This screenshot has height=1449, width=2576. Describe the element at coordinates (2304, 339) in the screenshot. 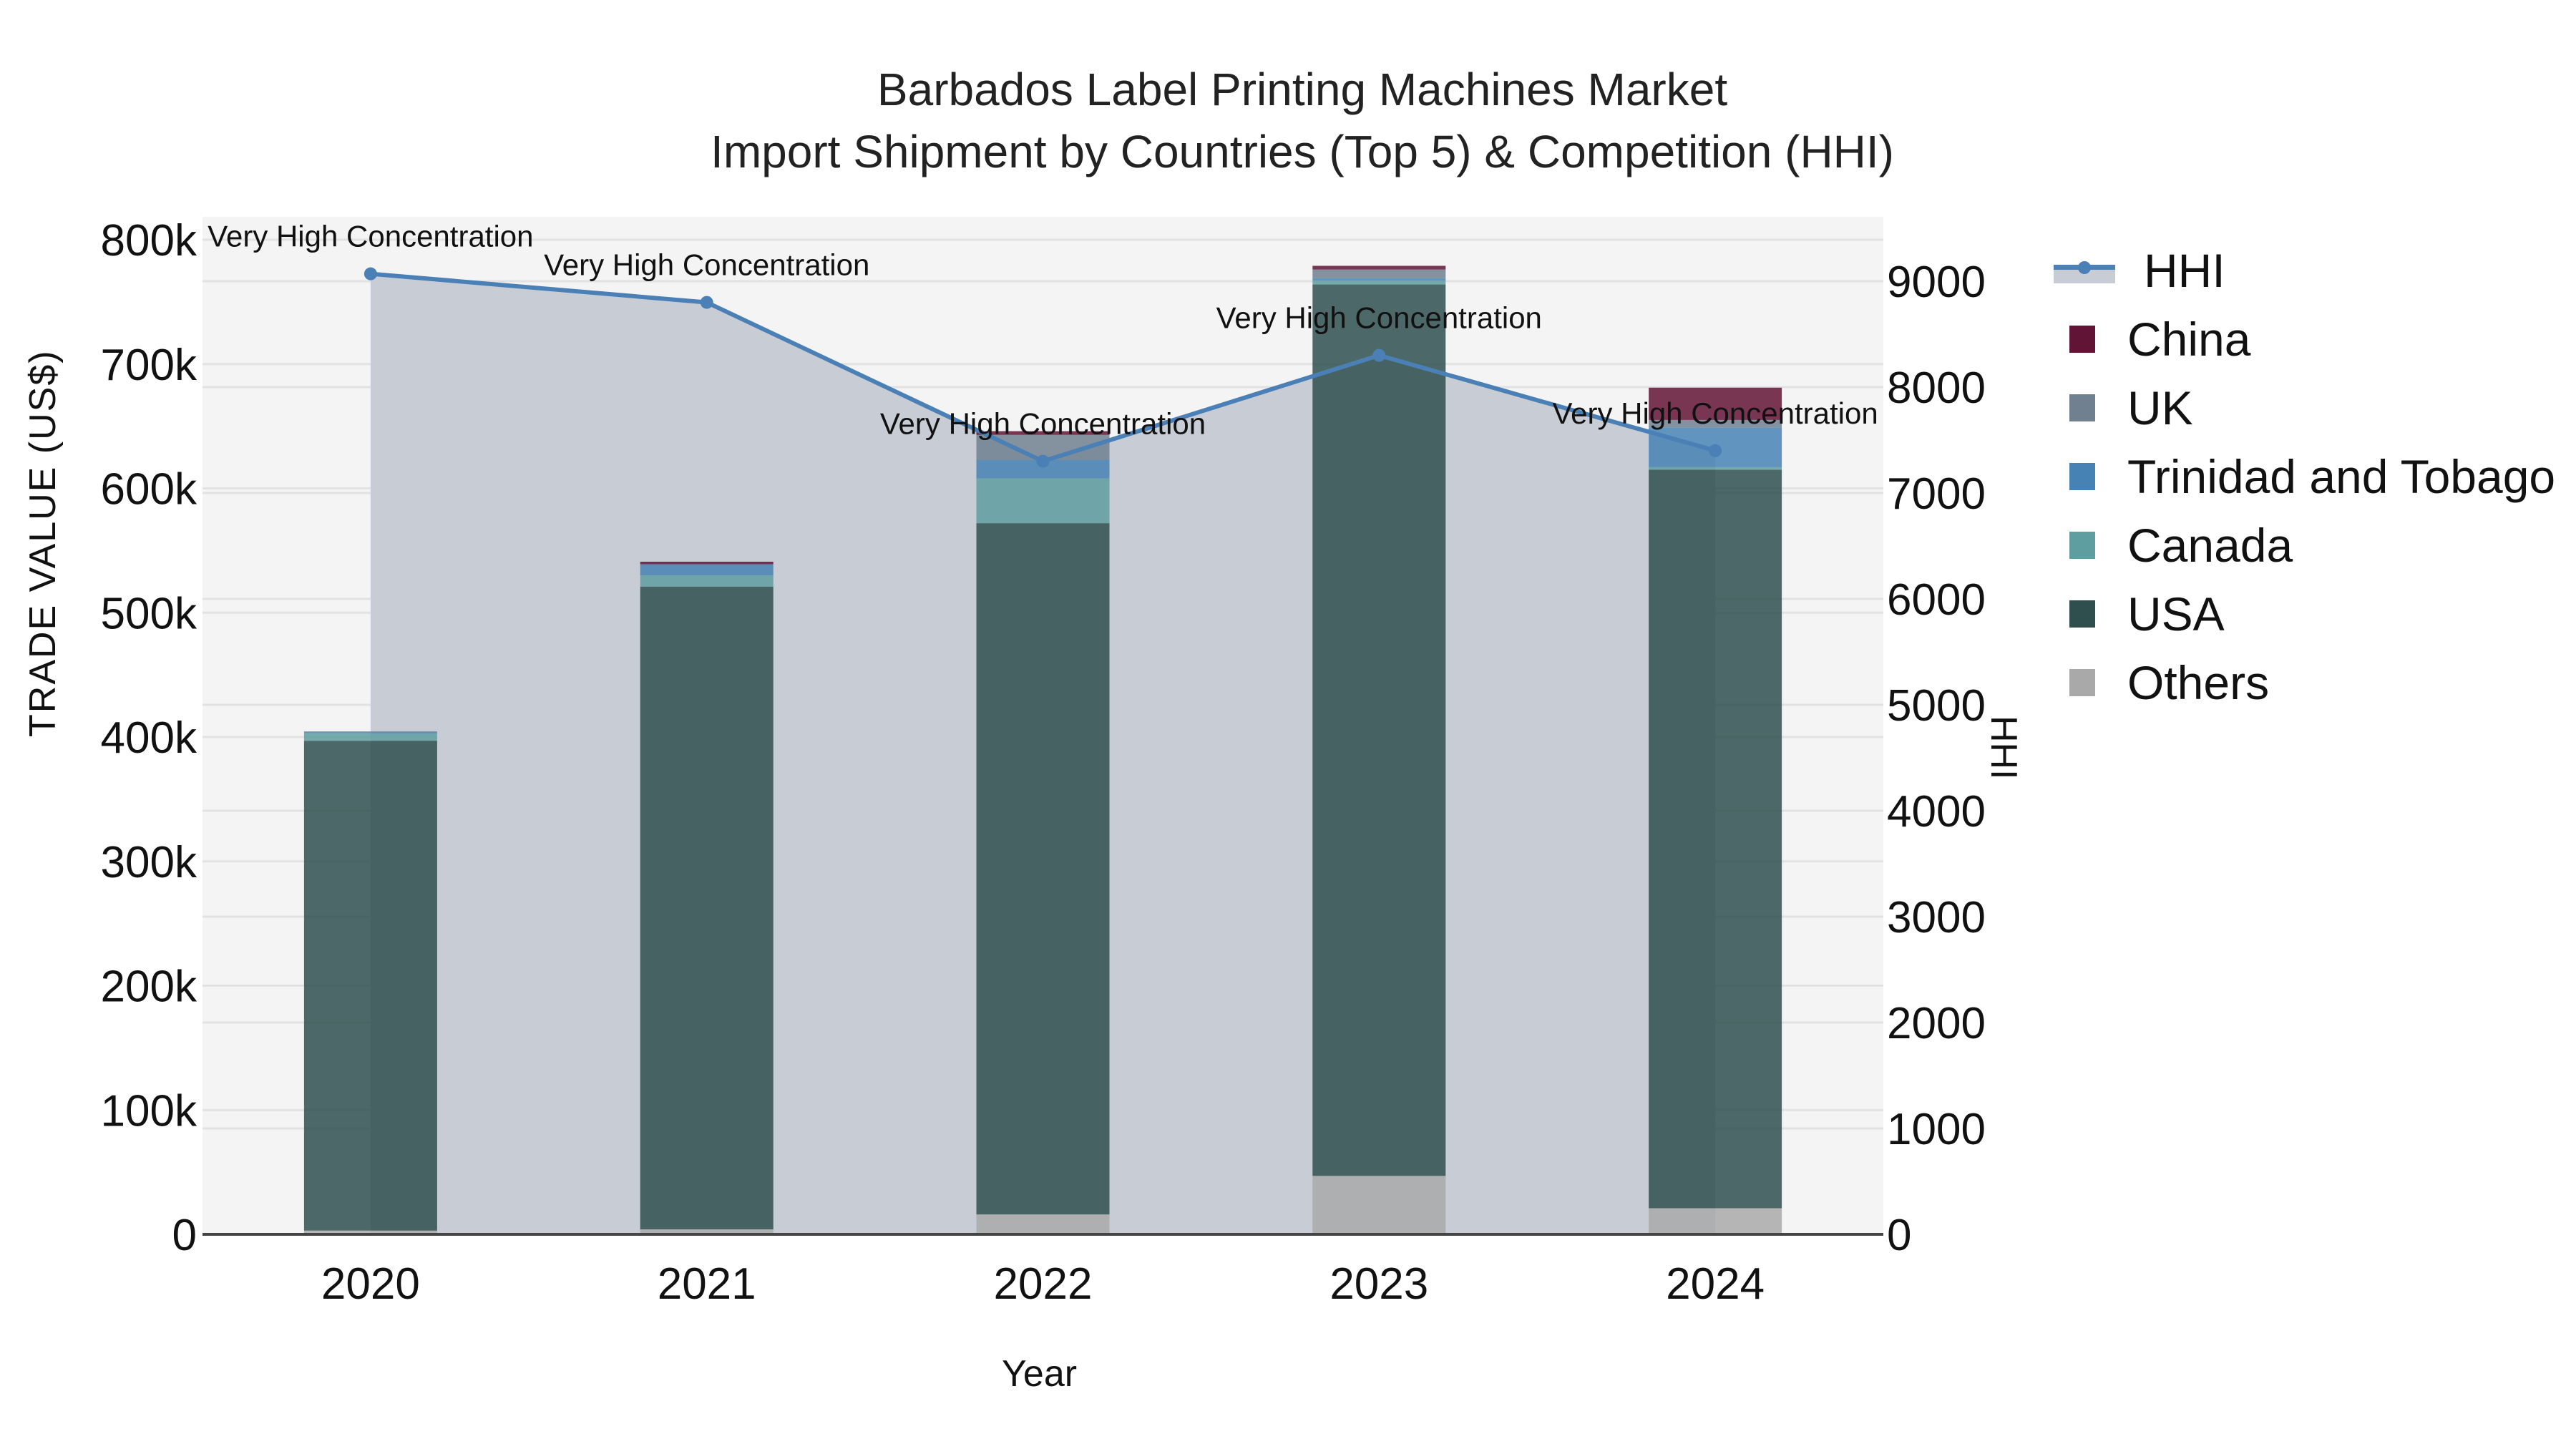

I see `legend-item-china: China` at that location.